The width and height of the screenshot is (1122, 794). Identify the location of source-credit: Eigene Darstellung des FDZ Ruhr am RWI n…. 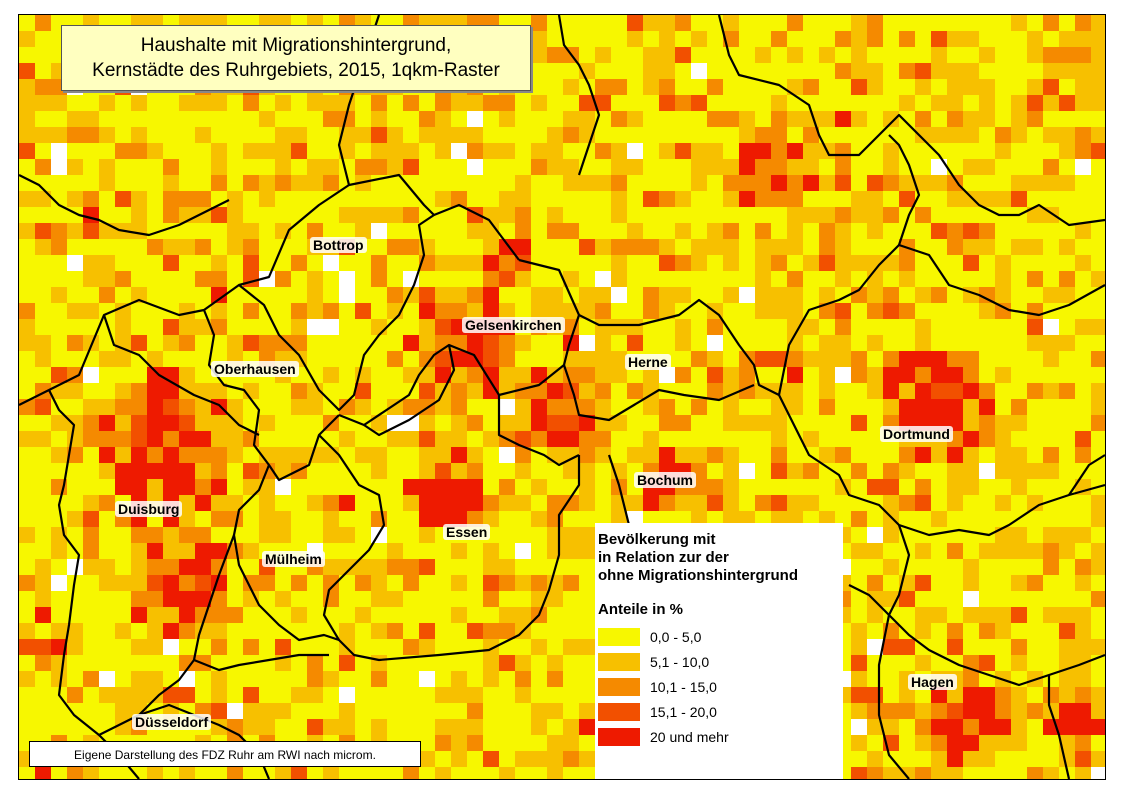
(225, 754).